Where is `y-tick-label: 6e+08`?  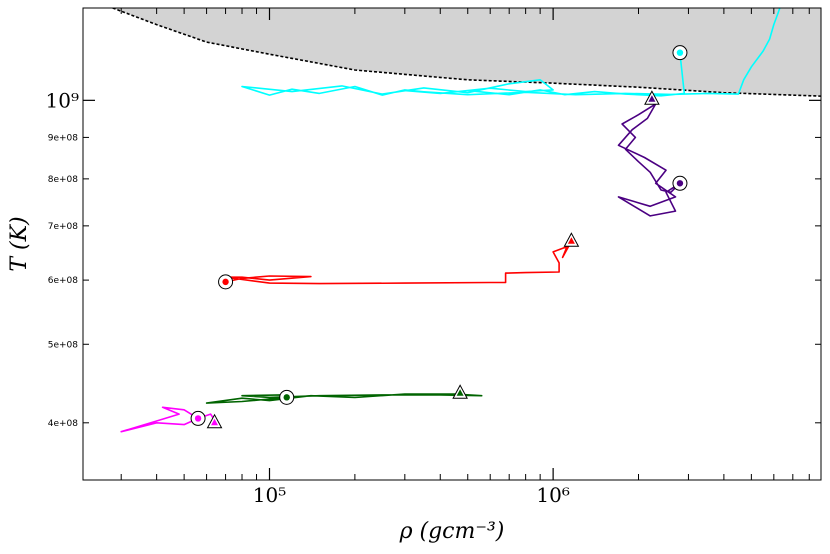
y-tick-label: 6e+08 is located at coordinates (63, 281).